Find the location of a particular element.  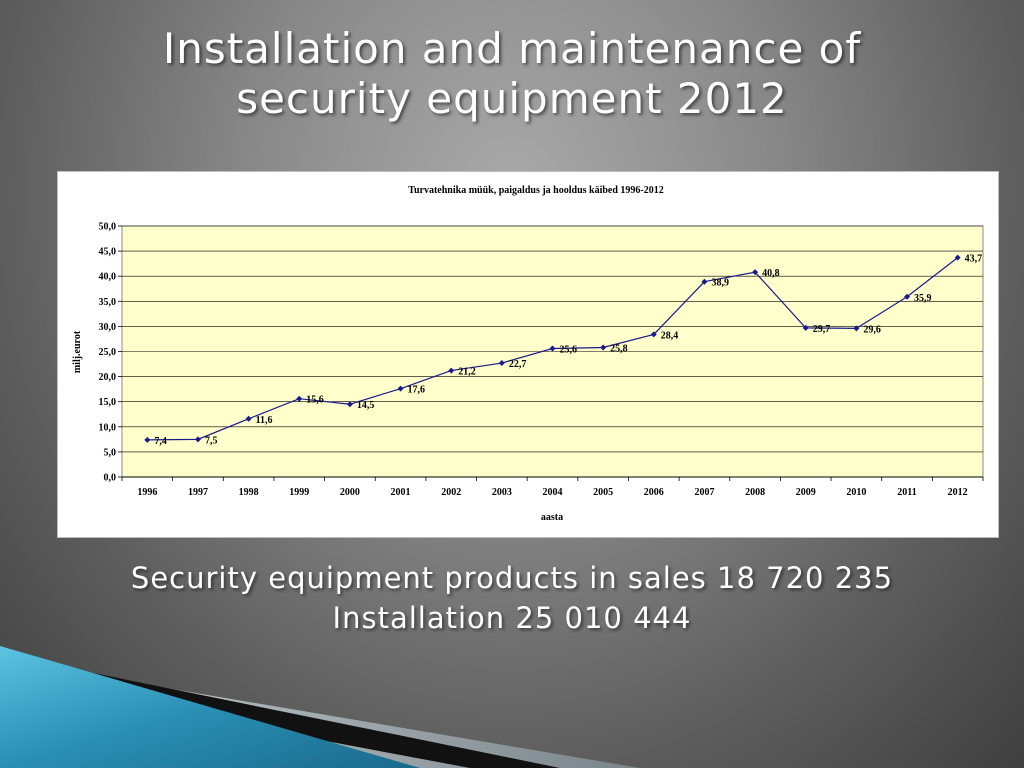

y-tick-label: 5,0 is located at coordinates (110, 452).